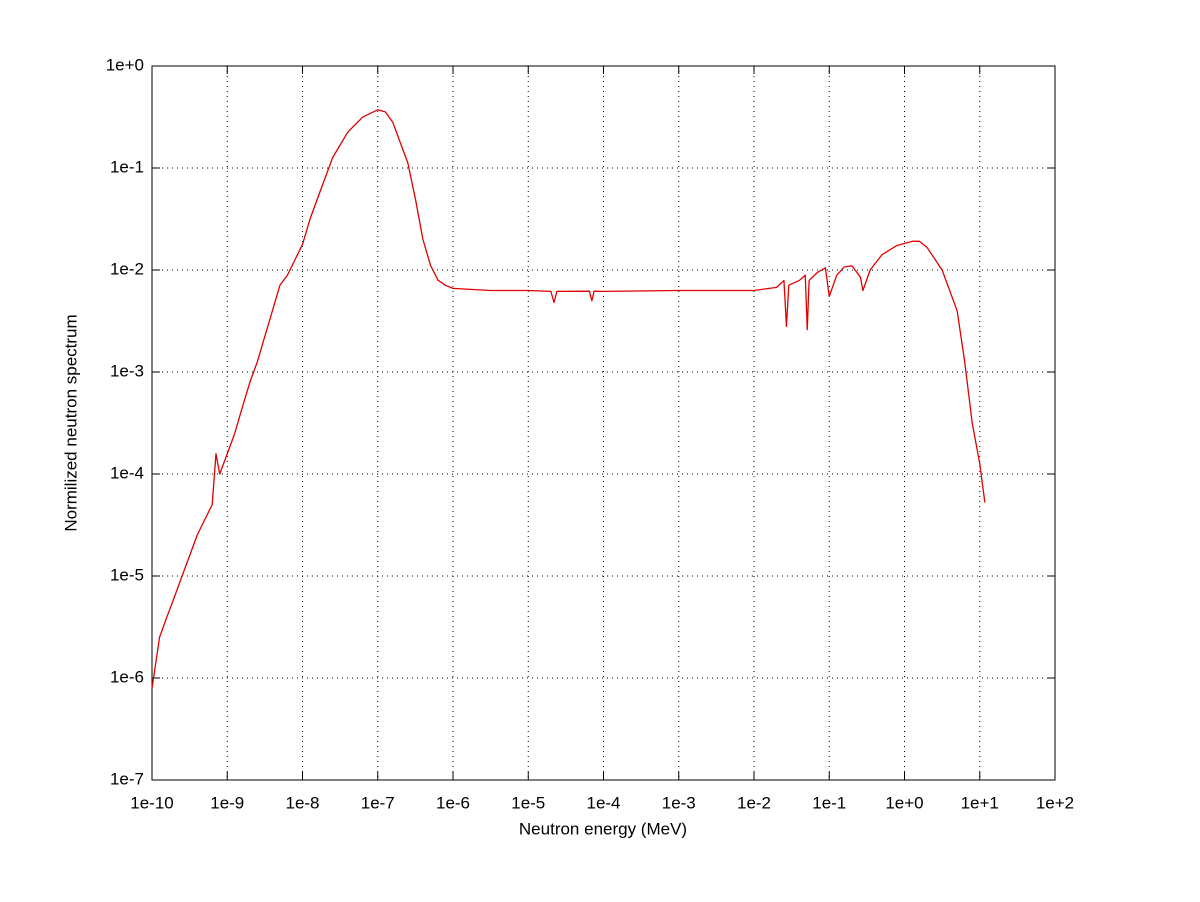 Image resolution: width=1200 pixels, height=902 pixels. I want to click on y-tick-label: 1e-5, so click(127, 574).